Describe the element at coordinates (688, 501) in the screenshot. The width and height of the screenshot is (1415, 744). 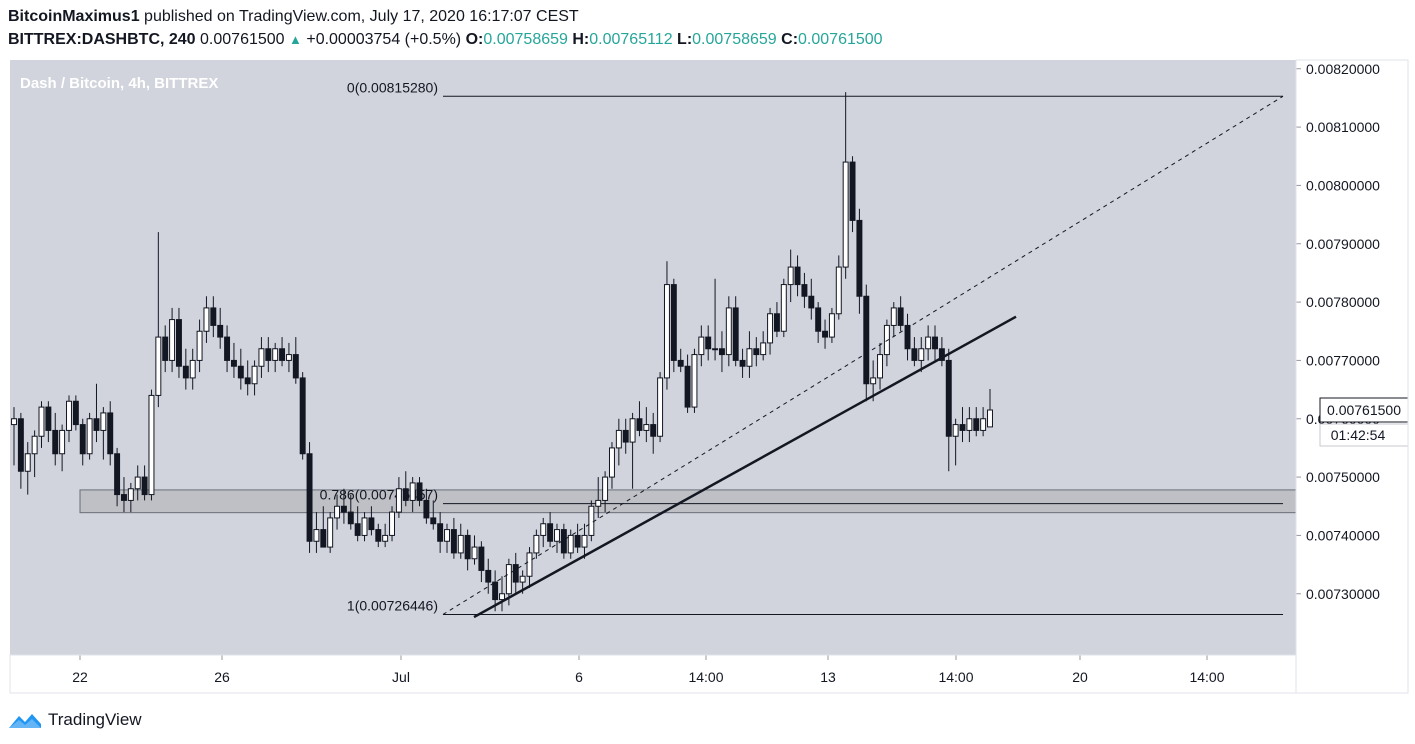
I see `support-zone` at that location.